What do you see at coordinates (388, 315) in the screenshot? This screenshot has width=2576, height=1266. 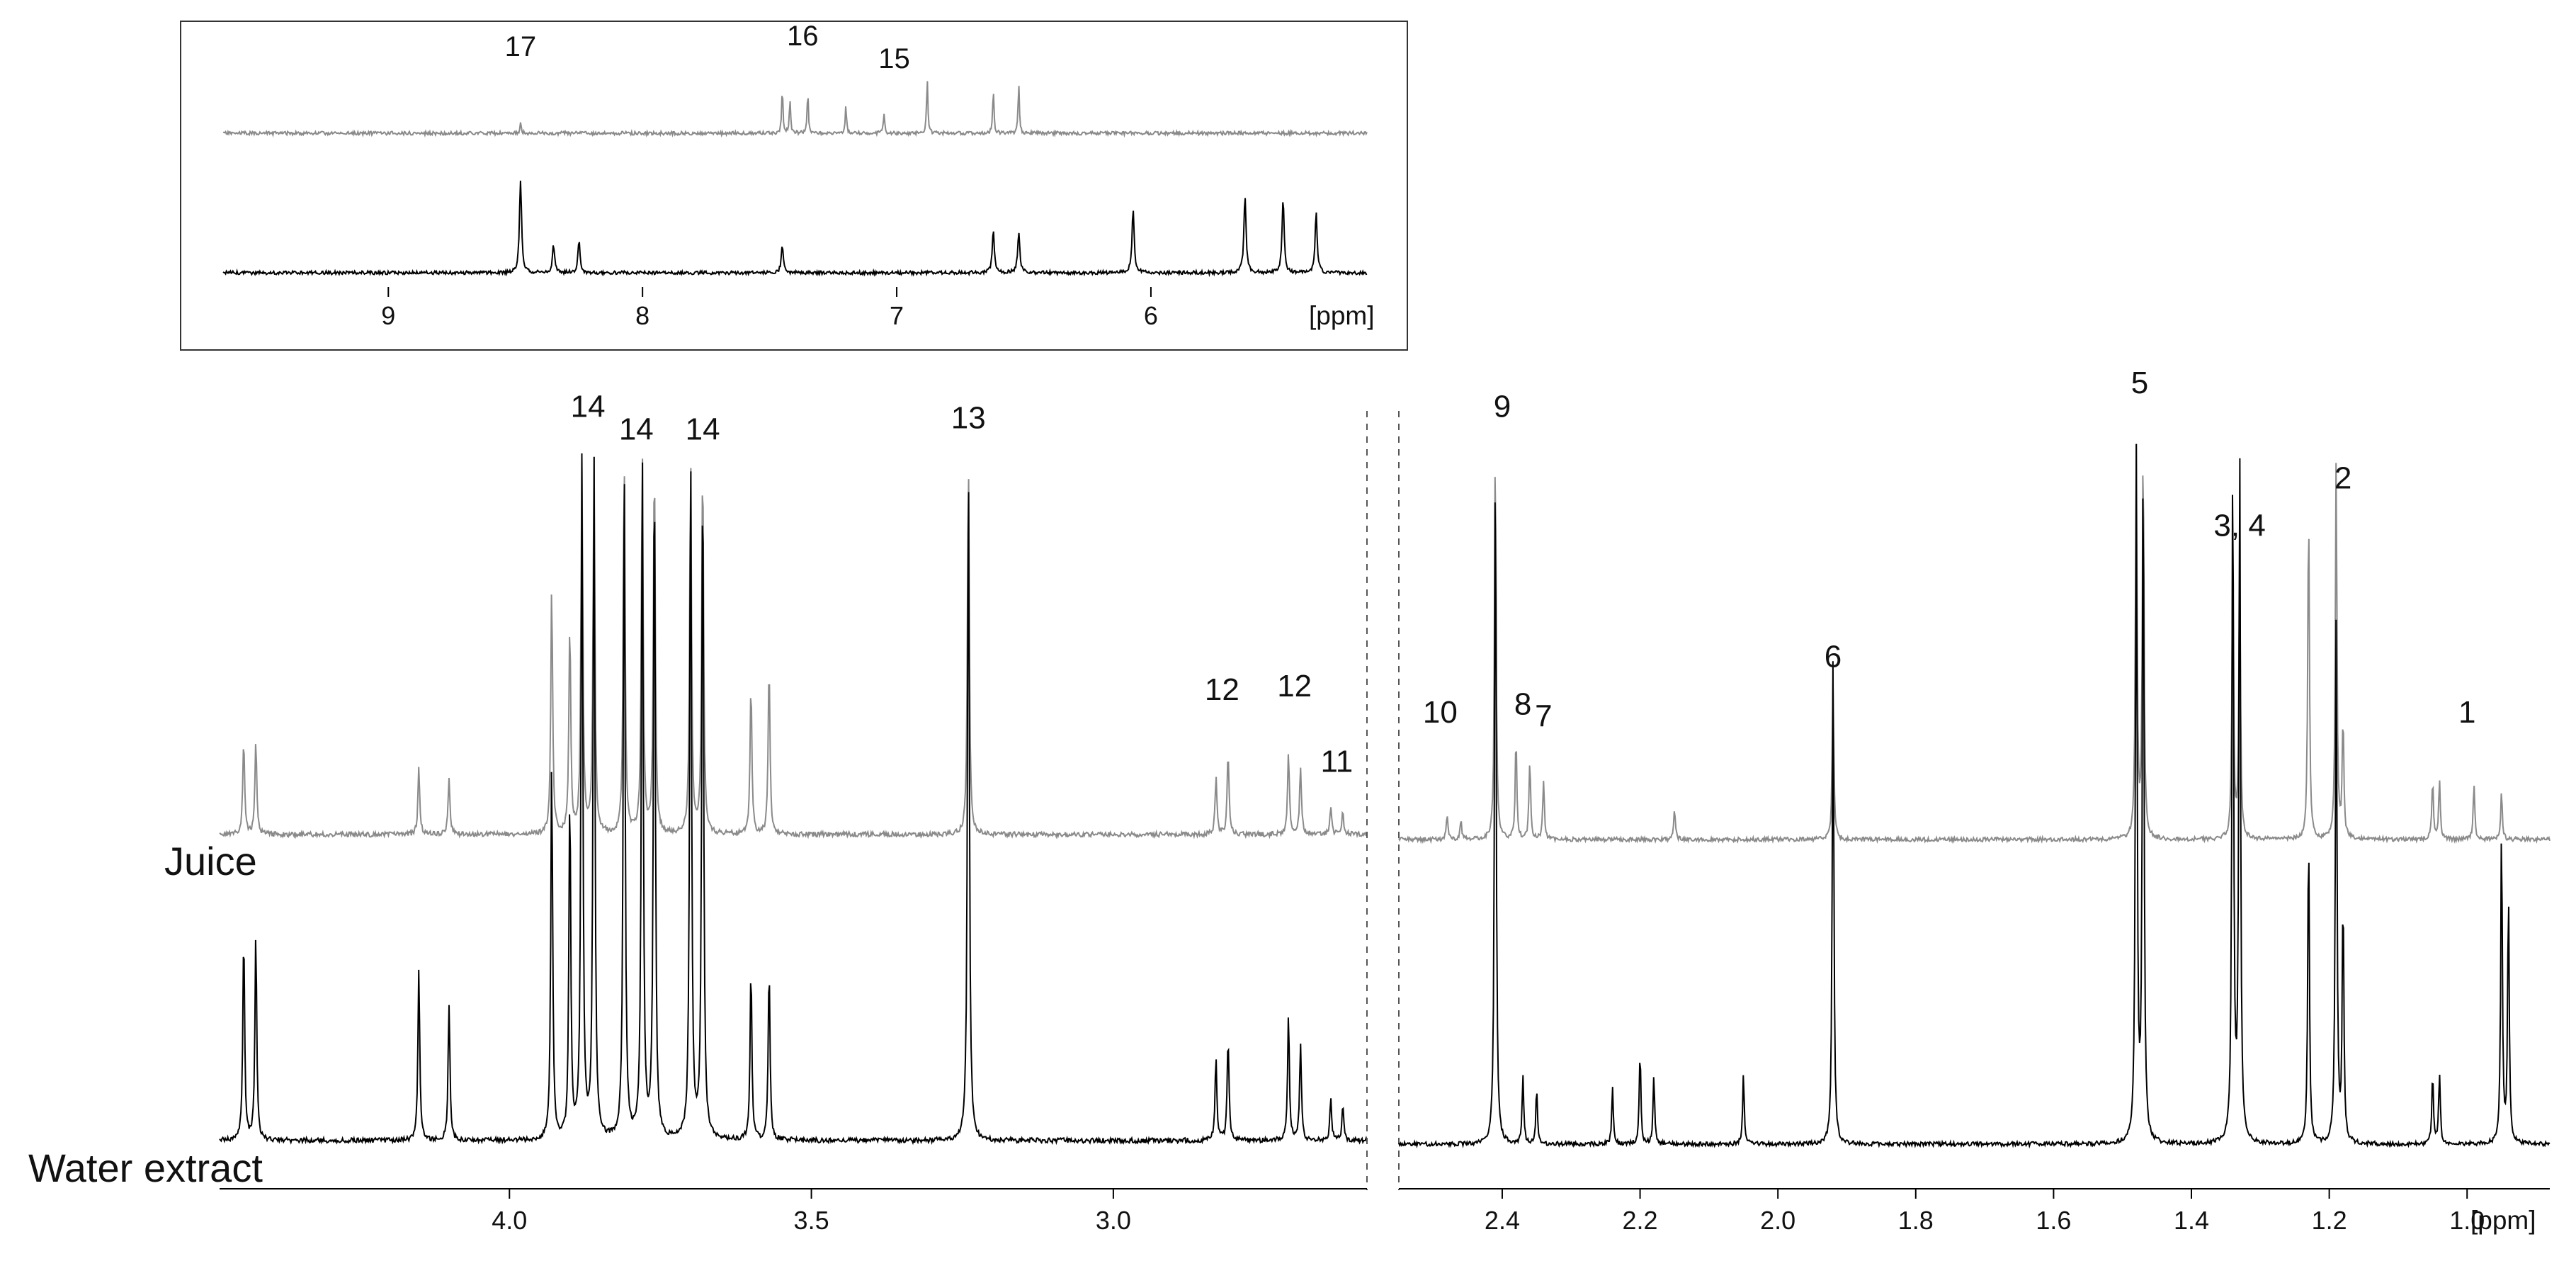 I see `inset-tick-label: 9` at bounding box center [388, 315].